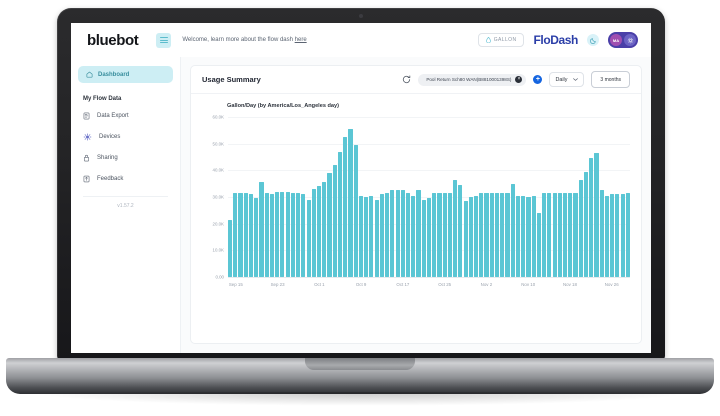  What do you see at coordinates (538, 79) in the screenshot?
I see `plus-icon: +` at bounding box center [538, 79].